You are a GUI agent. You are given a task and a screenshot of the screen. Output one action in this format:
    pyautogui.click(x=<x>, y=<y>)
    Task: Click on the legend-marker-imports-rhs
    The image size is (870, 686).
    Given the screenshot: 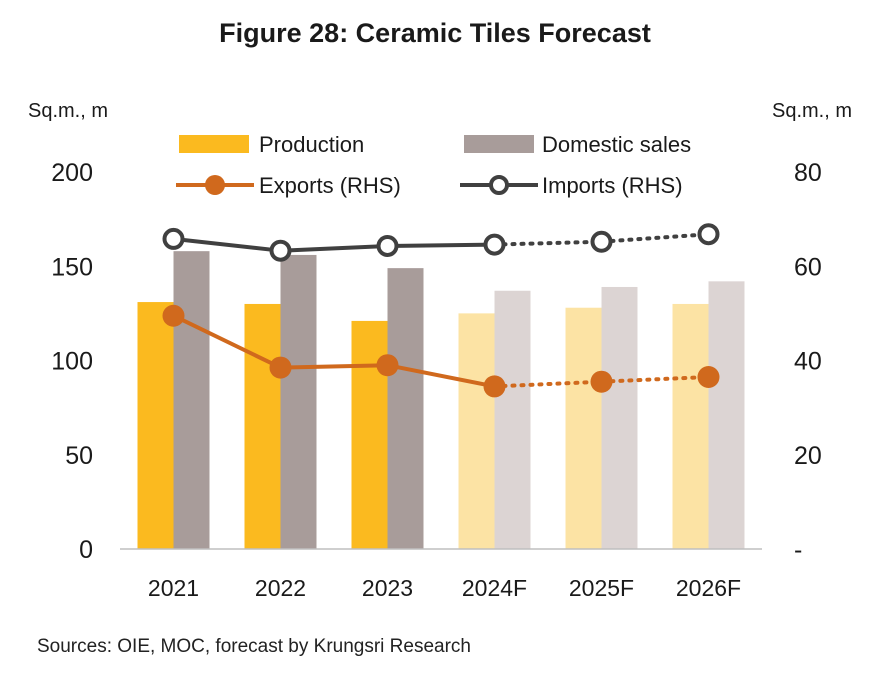 What is the action you would take?
    pyautogui.click(x=499, y=185)
    